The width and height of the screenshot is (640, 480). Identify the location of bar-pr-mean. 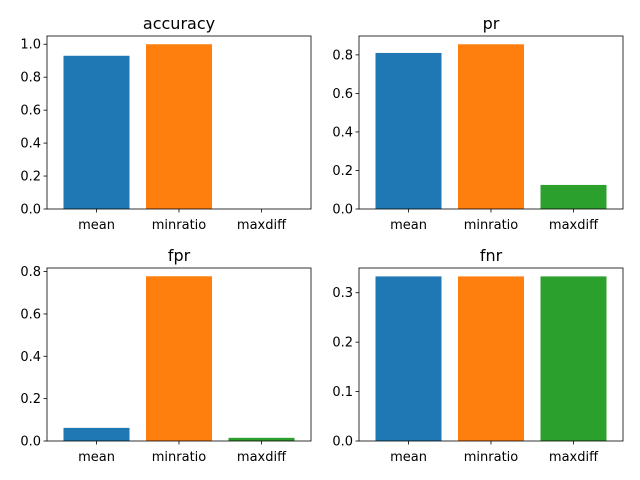
(408, 131).